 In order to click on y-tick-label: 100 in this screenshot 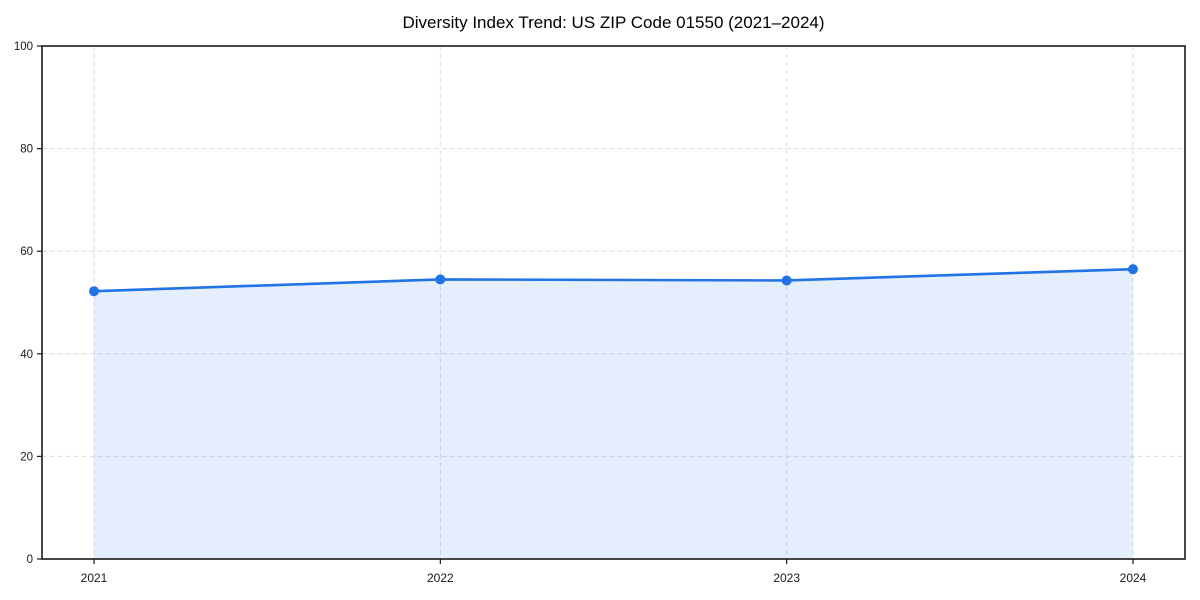, I will do `click(23, 47)`.